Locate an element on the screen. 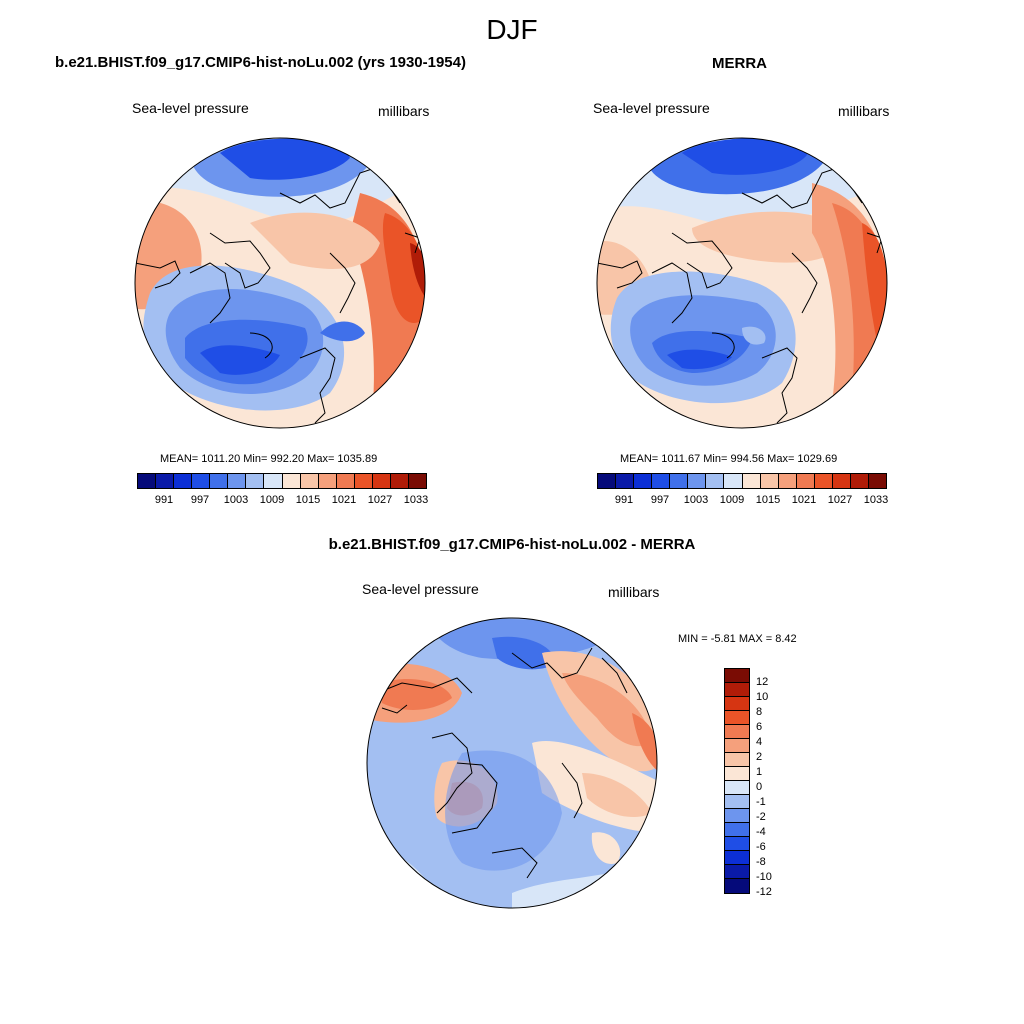 The width and height of the screenshot is (1024, 1024). obs-colorbar-ticks: 991 997 1003 1009 1015 1021 1027 1033 is located at coordinates (743, 501).